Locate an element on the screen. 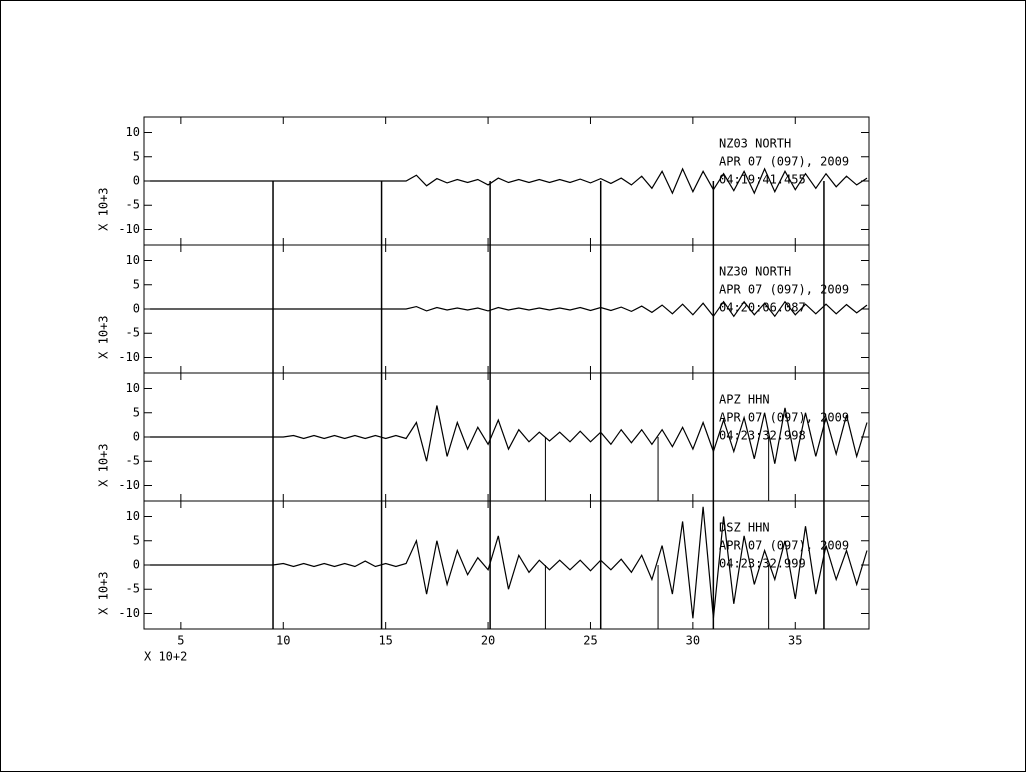 The image size is (1026, 772). x-tick-label: 35 is located at coordinates (795, 641).